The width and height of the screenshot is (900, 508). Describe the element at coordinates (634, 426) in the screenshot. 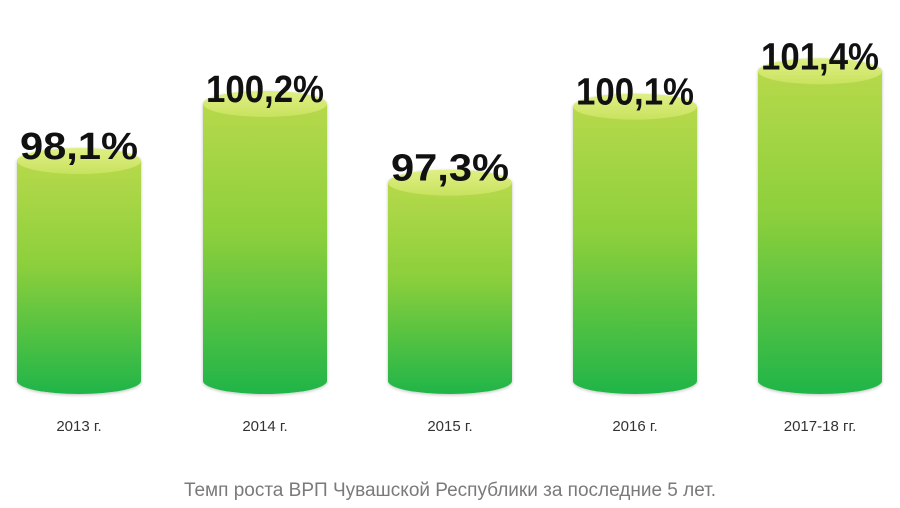

I see `category-label: 2016 г.` at that location.